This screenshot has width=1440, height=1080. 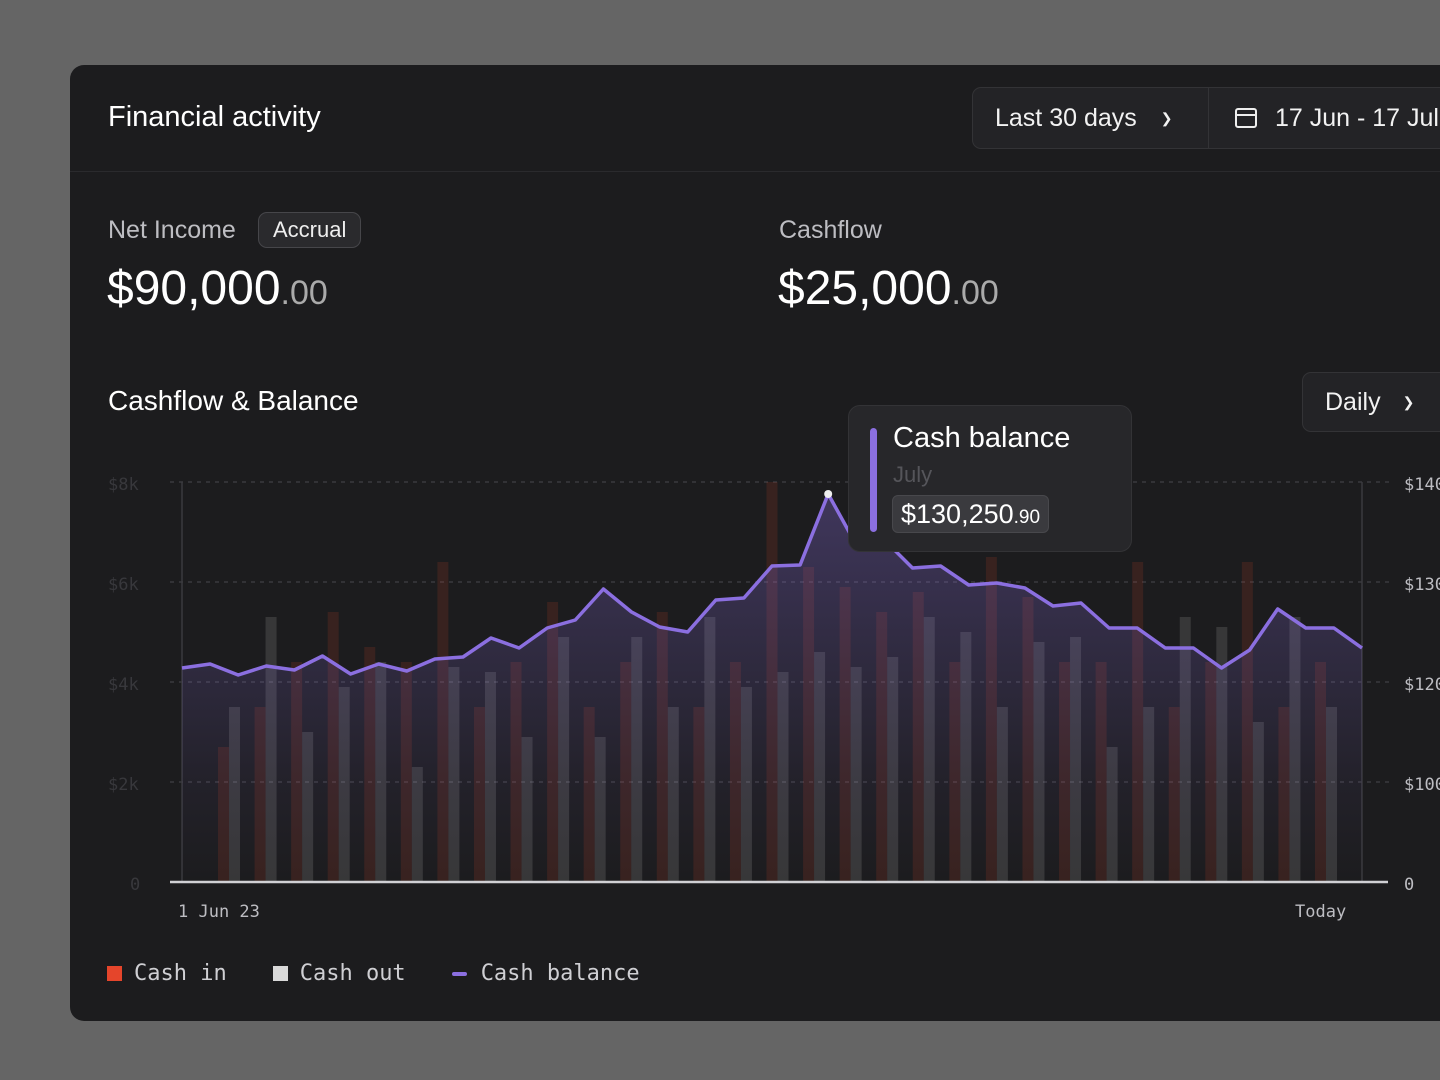 What do you see at coordinates (990, 478) in the screenshot?
I see `chart-tooltip: Cash balance July $130,250.90` at bounding box center [990, 478].